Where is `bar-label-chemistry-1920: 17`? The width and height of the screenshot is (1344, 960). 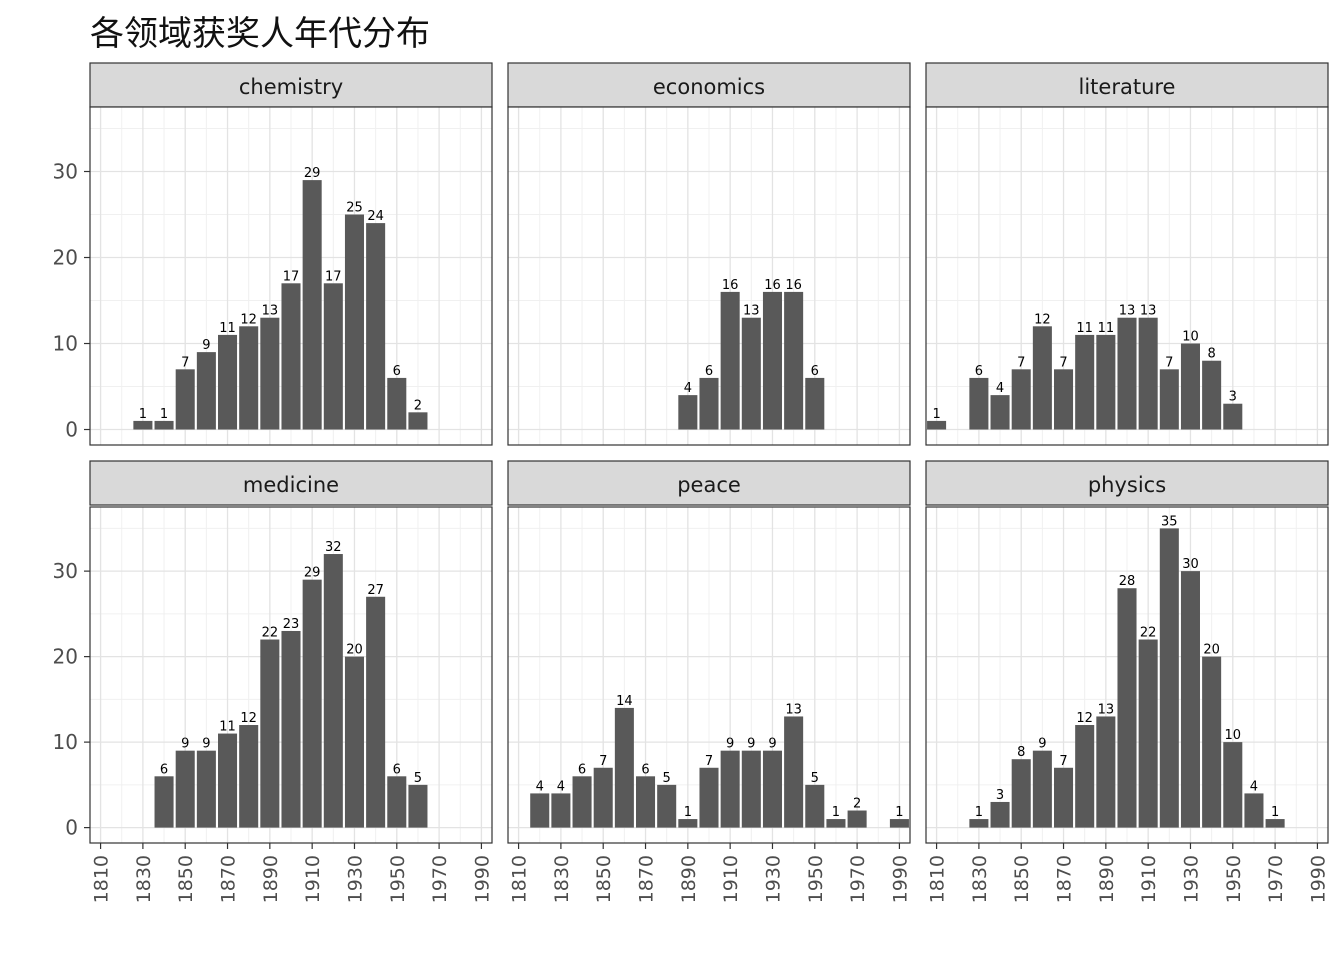
bar-label-chemistry-1920: 17 is located at coordinates (333, 276).